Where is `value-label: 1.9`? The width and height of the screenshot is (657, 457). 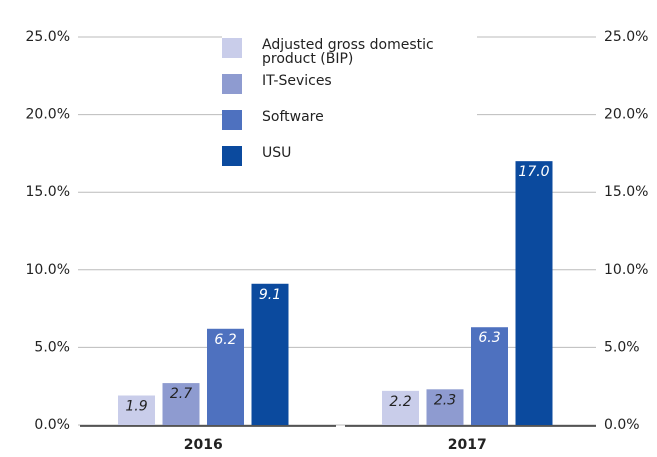 value-label: 1.9 is located at coordinates (136, 407).